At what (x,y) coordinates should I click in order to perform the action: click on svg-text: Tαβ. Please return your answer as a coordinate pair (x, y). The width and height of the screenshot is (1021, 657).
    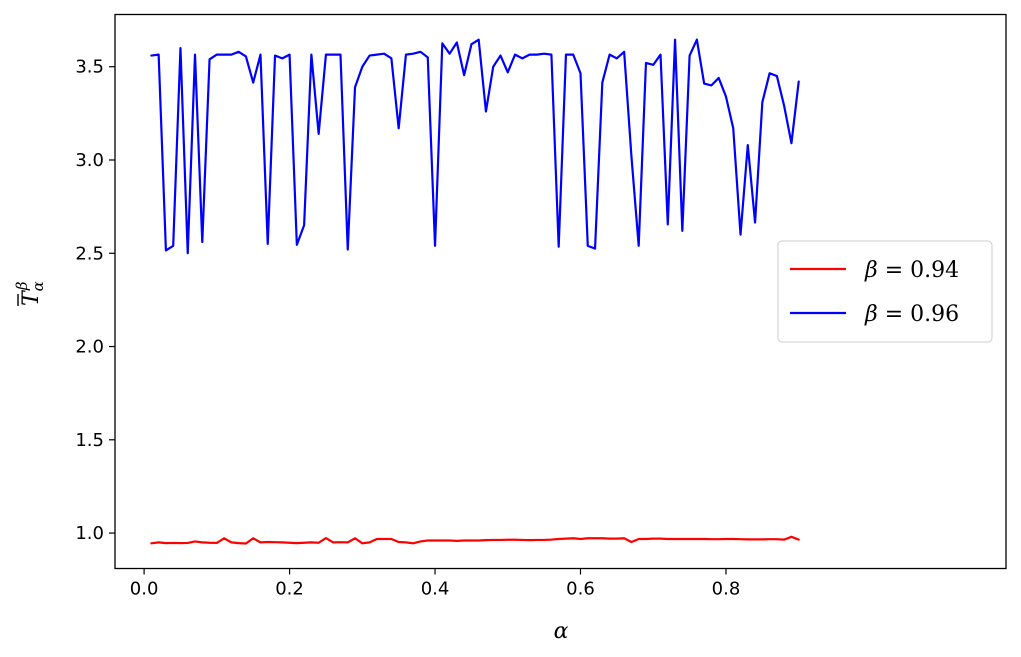
    Looking at the image, I should click on (30, 293).